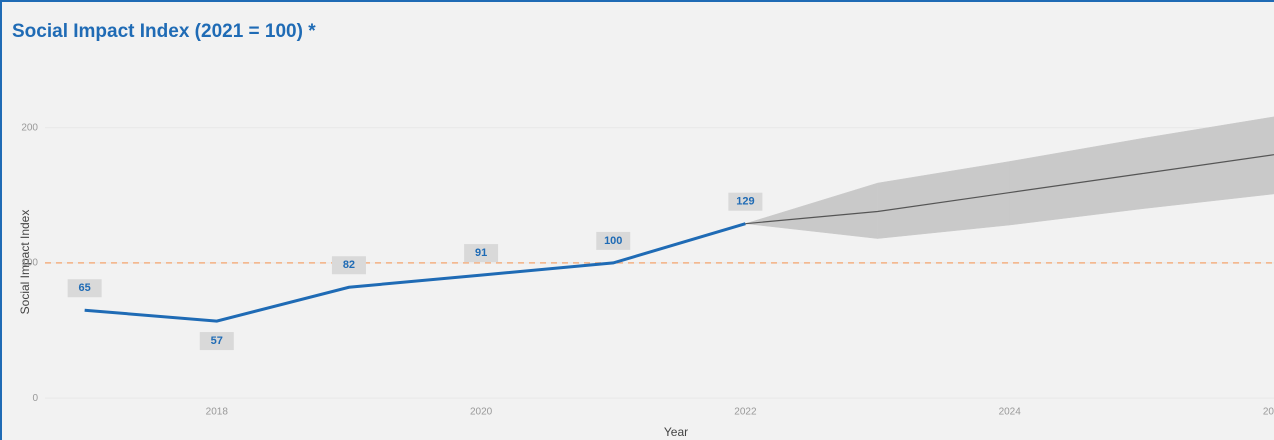  Describe the element at coordinates (35, 398) in the screenshot. I see `y-tick-label: 0` at that location.